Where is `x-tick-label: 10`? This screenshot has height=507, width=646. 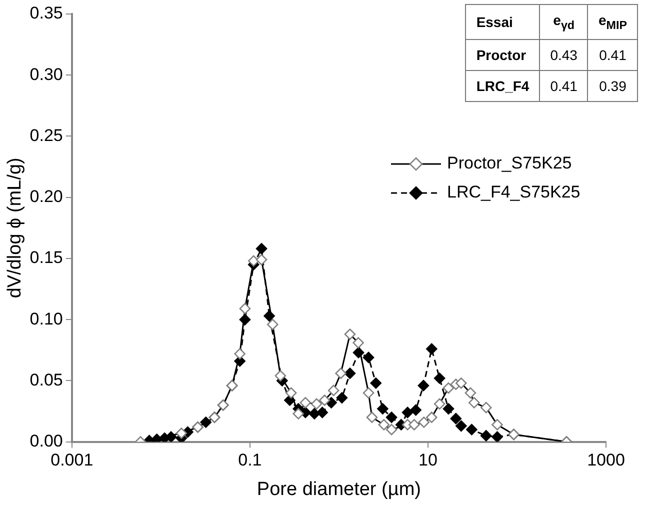
x-tick-label: 10 is located at coordinates (428, 460).